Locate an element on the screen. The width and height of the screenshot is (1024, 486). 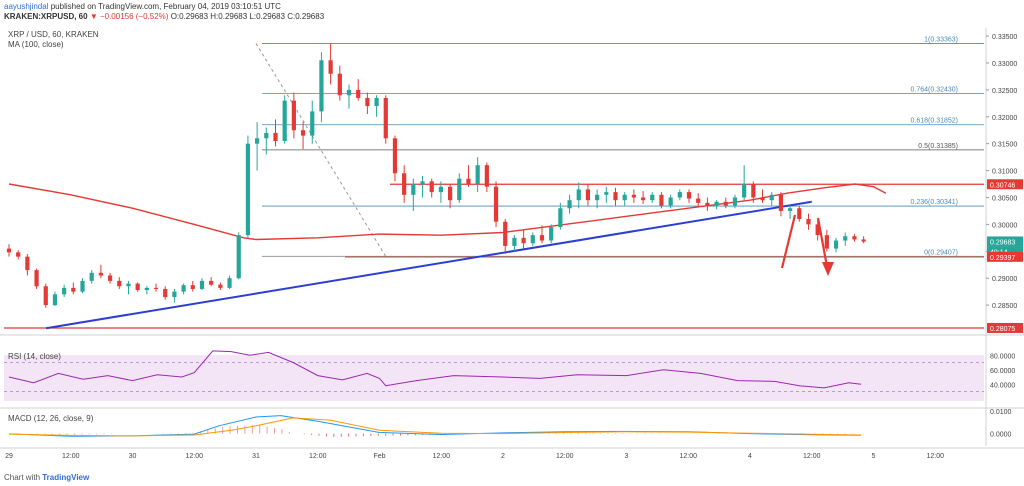
author-link: aayushjindal is located at coordinates (26, 6).